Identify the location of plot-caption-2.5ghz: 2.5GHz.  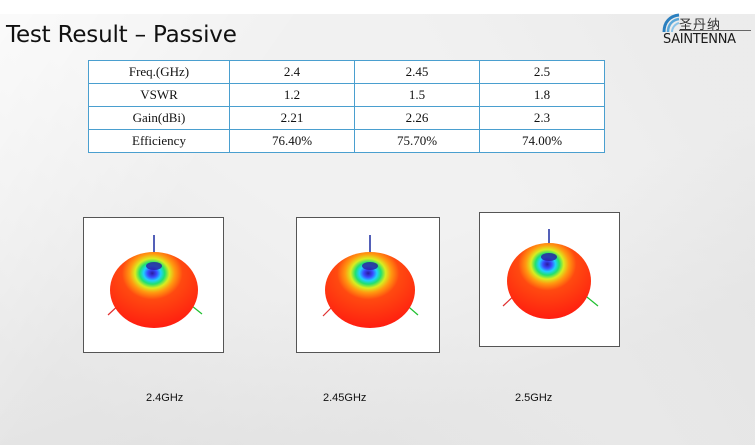
(534, 398).